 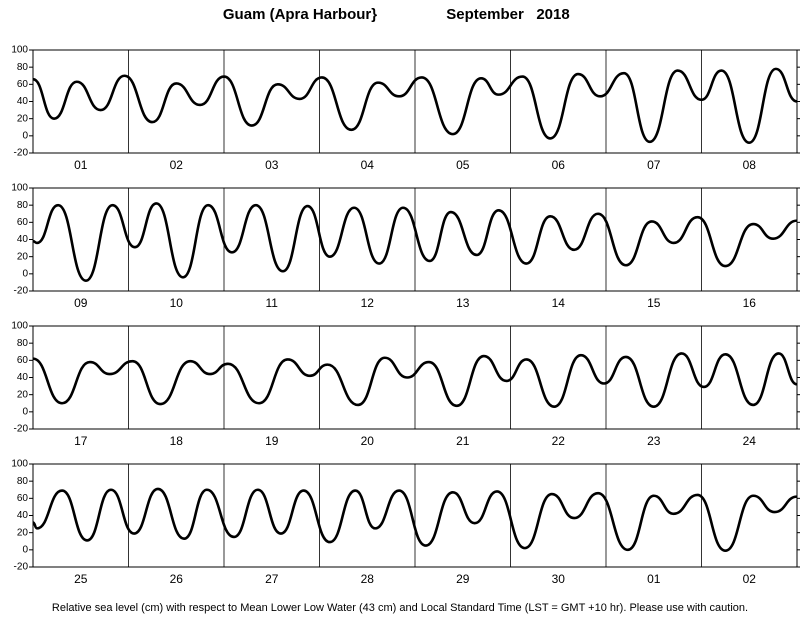 I want to click on day-label: 22, so click(x=559, y=441).